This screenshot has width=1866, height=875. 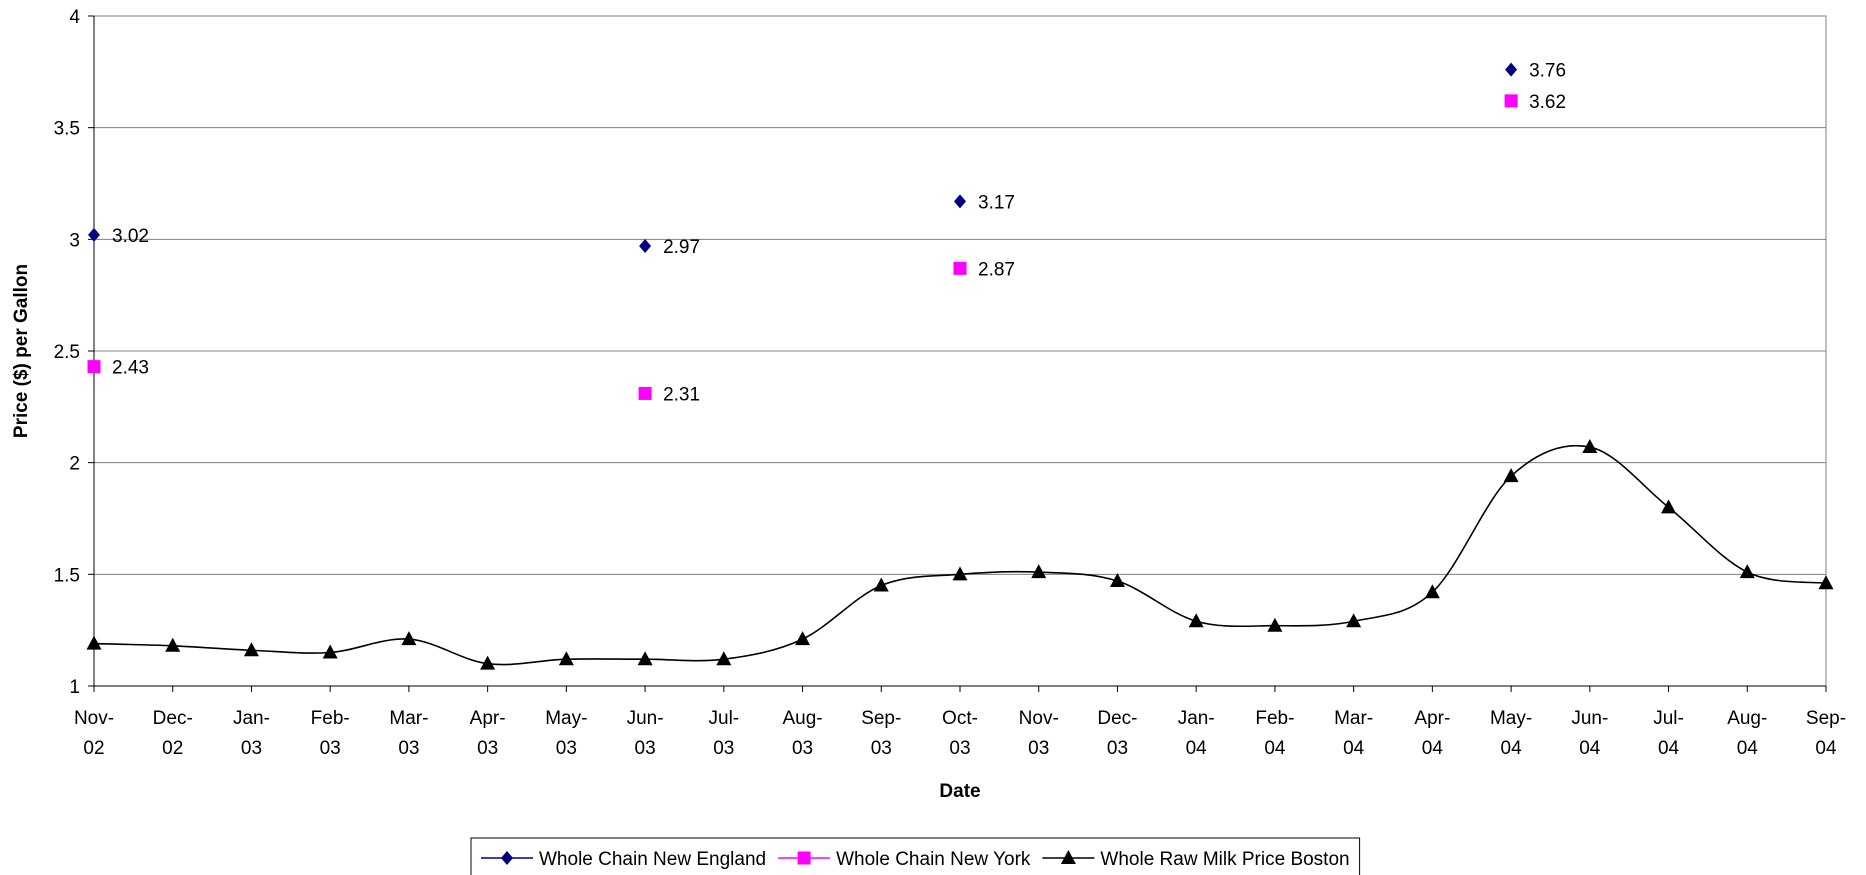 I want to click on legend-item-2: Whole Raw Milk Price Boston, so click(x=1196, y=859).